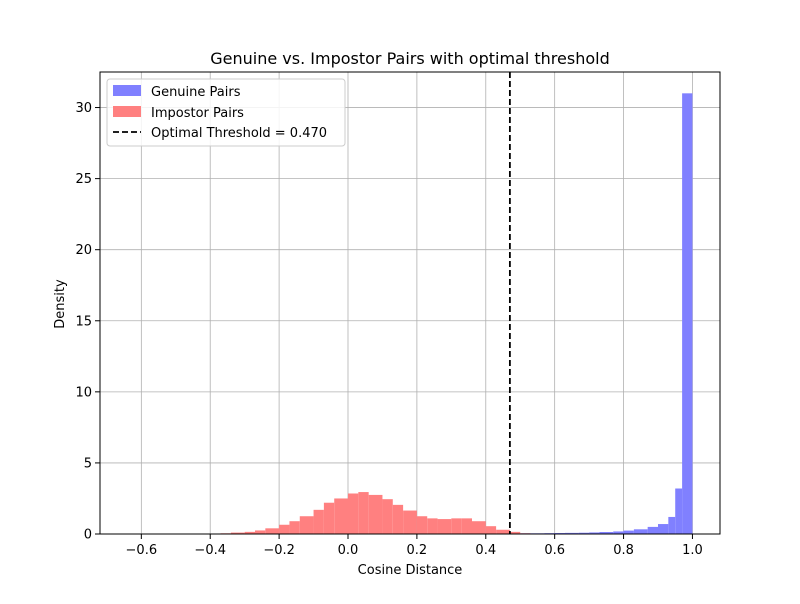 The image size is (800, 604). I want to click on x-axis-label: Cosine Distance, so click(410, 570).